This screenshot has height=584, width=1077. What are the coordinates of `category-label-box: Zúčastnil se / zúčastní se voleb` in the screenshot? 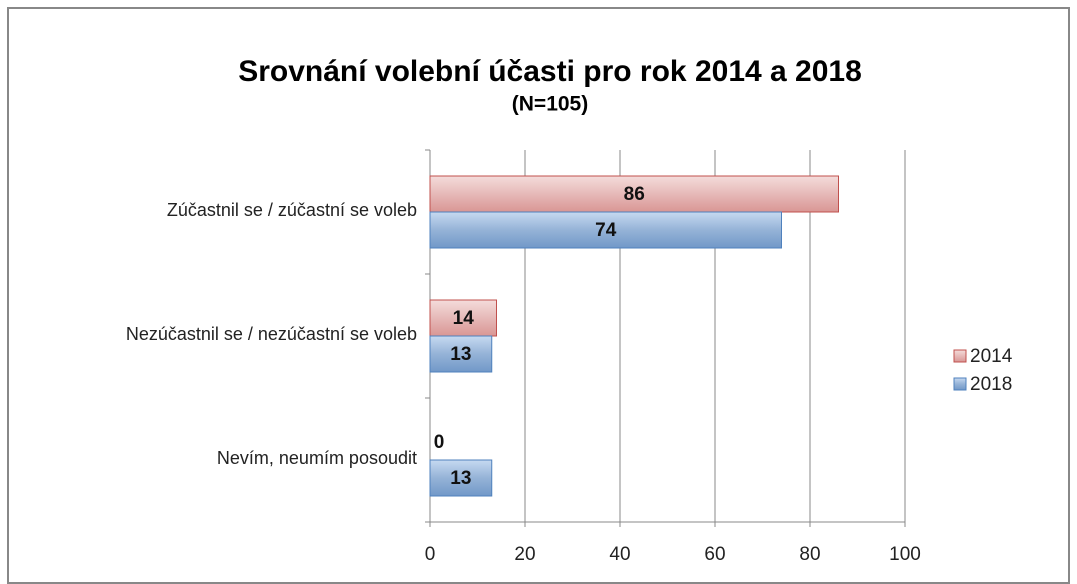 It's located at (217, 210).